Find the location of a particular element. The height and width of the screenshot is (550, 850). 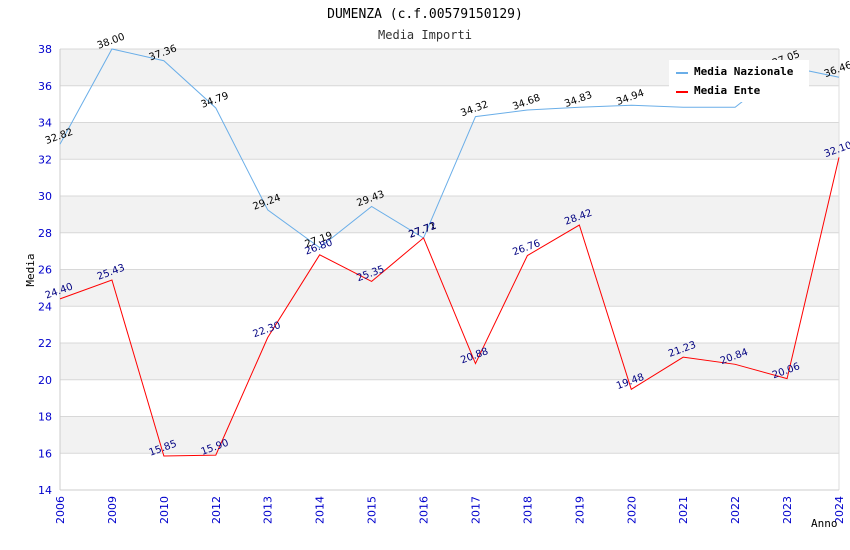

x-axis-label: Anno is located at coordinates (824, 523).